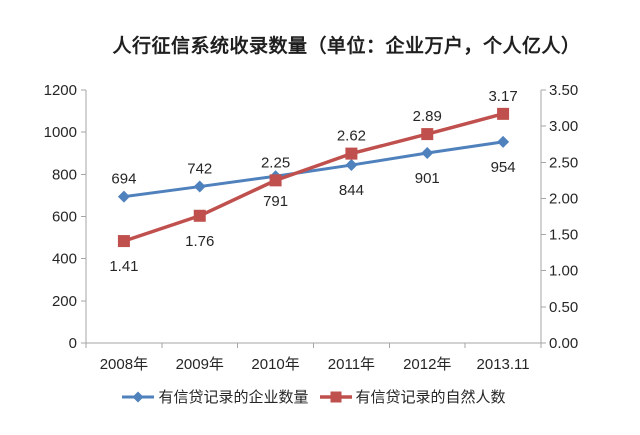 The width and height of the screenshot is (640, 435). I want to click on right-axis-tick-label: 2.50, so click(563, 162).